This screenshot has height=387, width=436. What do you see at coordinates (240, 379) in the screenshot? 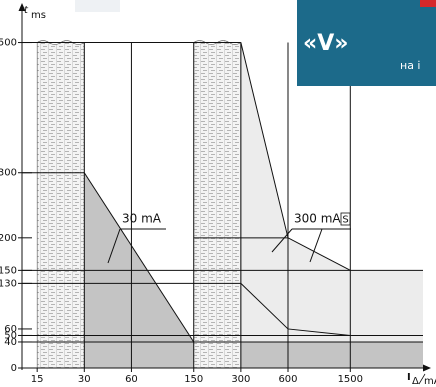
I see `x-tick-label: 300` at bounding box center [240, 379].